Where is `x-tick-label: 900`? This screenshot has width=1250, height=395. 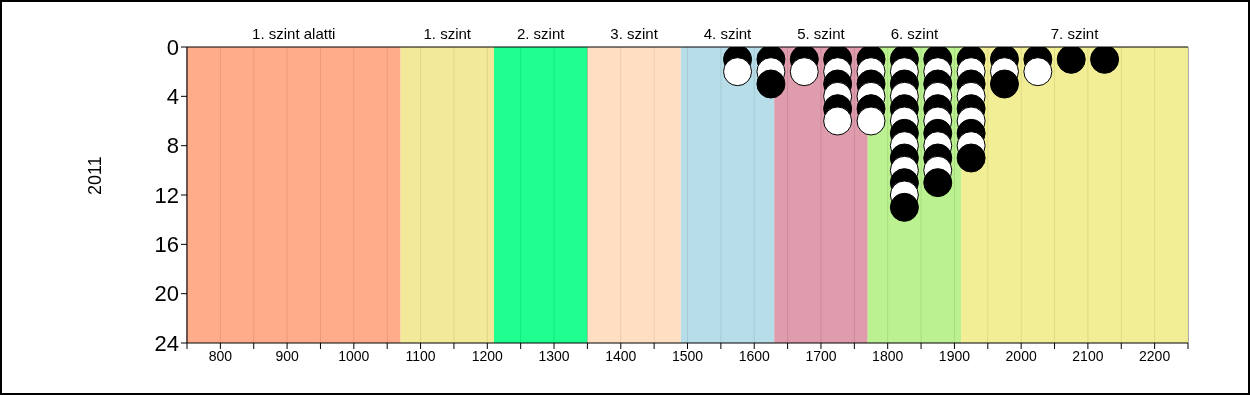
x-tick-label: 900 is located at coordinates (287, 355).